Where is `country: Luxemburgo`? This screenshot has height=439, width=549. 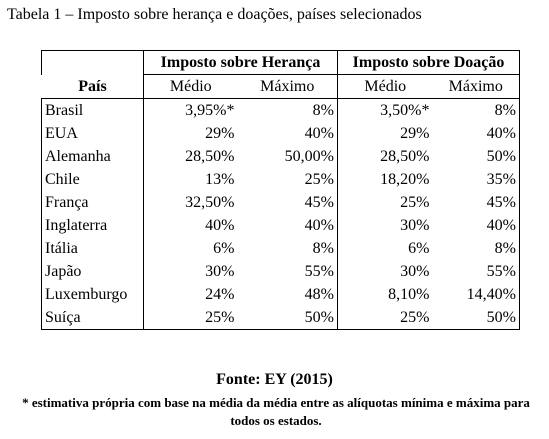
country: Luxemburgo is located at coordinates (92, 294).